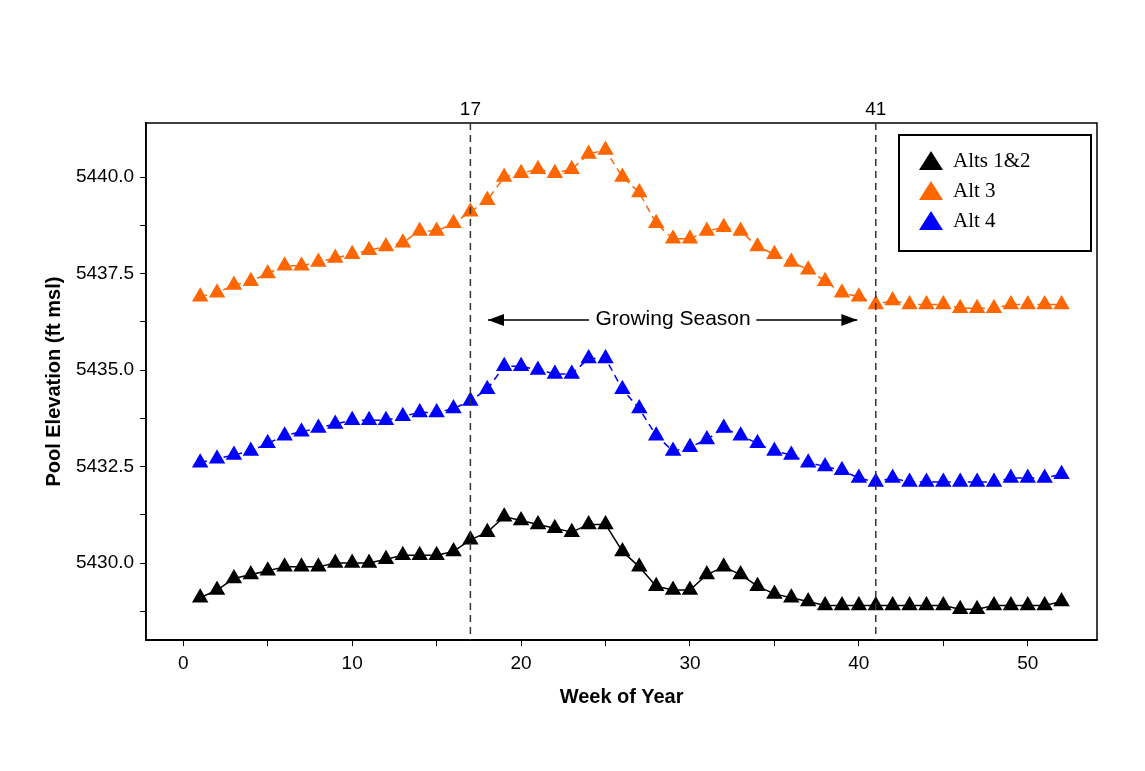 The height and width of the screenshot is (771, 1145). What do you see at coordinates (621, 695) in the screenshot?
I see `x-axis-title: Week of Year` at bounding box center [621, 695].